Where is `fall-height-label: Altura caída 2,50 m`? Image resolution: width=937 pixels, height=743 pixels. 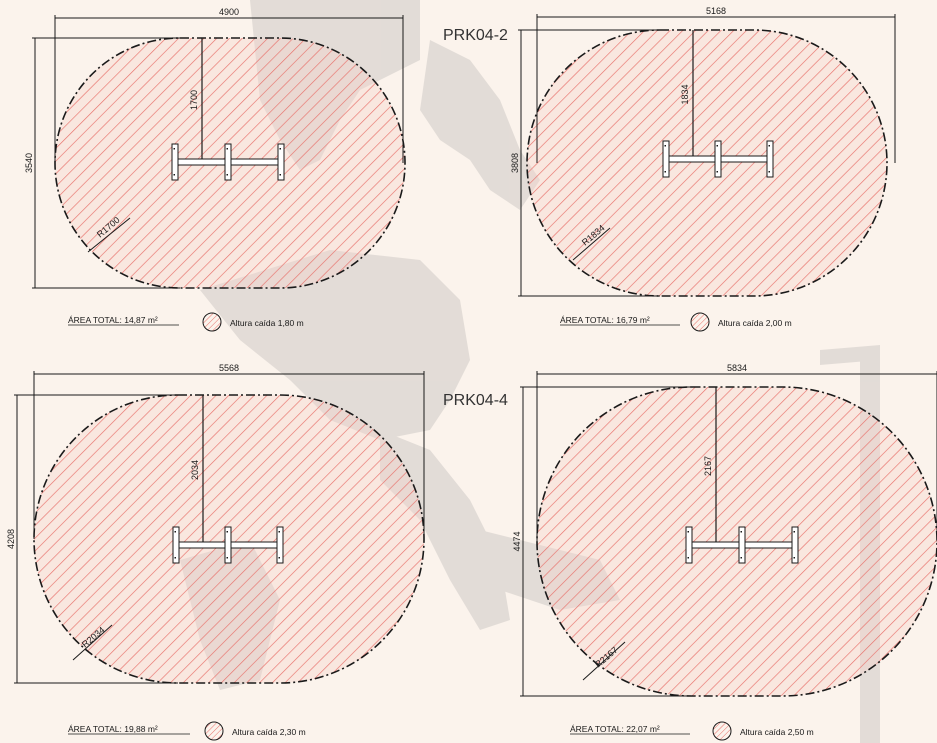 fall-height-label: Altura caída 2,50 m is located at coordinates (777, 732).